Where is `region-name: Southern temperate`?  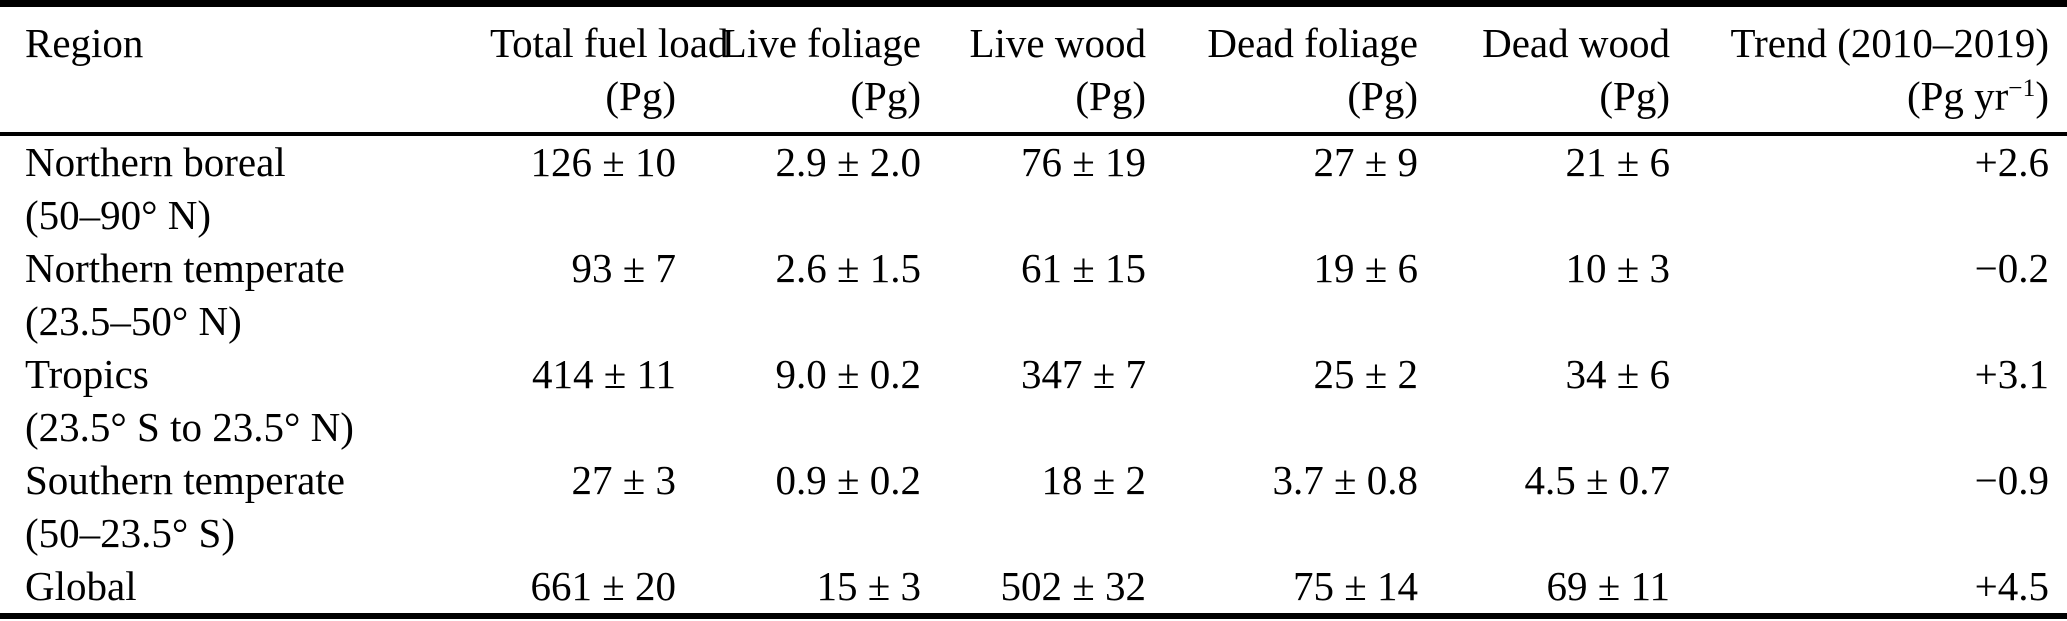 region-name: Southern temperate is located at coordinates (185, 480).